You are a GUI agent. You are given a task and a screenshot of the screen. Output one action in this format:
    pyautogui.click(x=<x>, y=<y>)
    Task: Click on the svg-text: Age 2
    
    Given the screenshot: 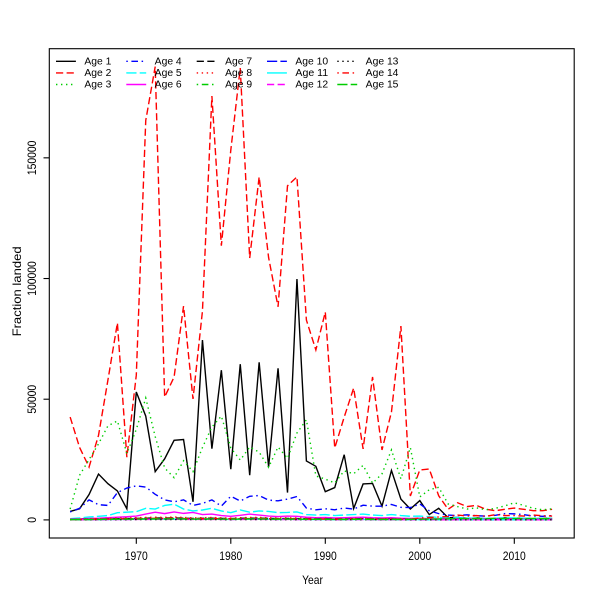 What is the action you would take?
    pyautogui.click(x=97, y=73)
    